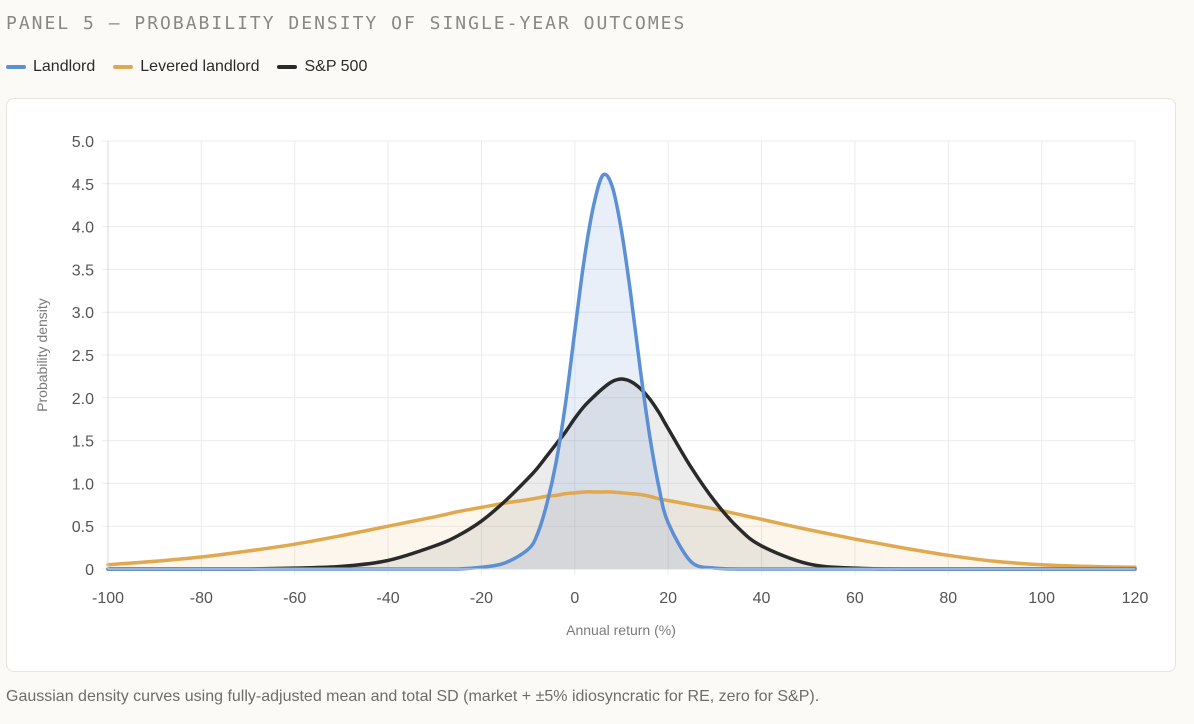 This screenshot has height=724, width=1194. Describe the element at coordinates (83, 527) in the screenshot. I see `y-tick-label: 0.5` at that location.